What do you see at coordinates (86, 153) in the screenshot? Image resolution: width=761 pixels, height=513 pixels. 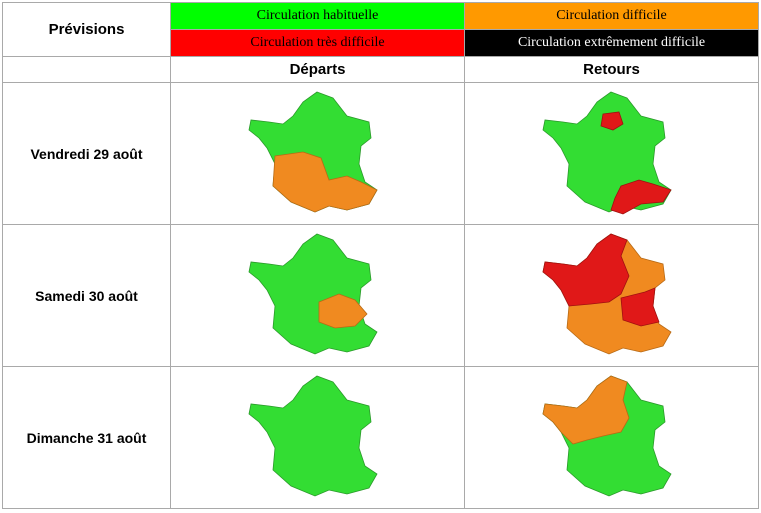 I see `day-label: Vendredi 29 août` at bounding box center [86, 153].